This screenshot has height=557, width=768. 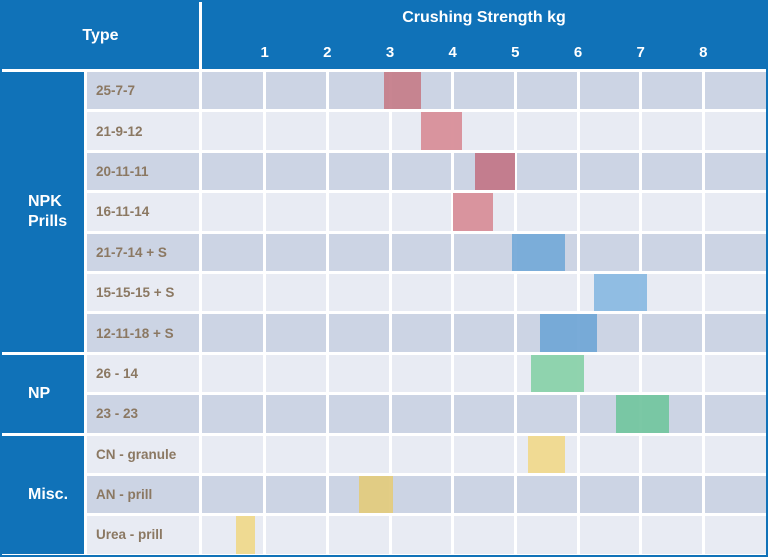 What do you see at coordinates (119, 131) in the screenshot?
I see `row-label: 21-9-12` at bounding box center [119, 131].